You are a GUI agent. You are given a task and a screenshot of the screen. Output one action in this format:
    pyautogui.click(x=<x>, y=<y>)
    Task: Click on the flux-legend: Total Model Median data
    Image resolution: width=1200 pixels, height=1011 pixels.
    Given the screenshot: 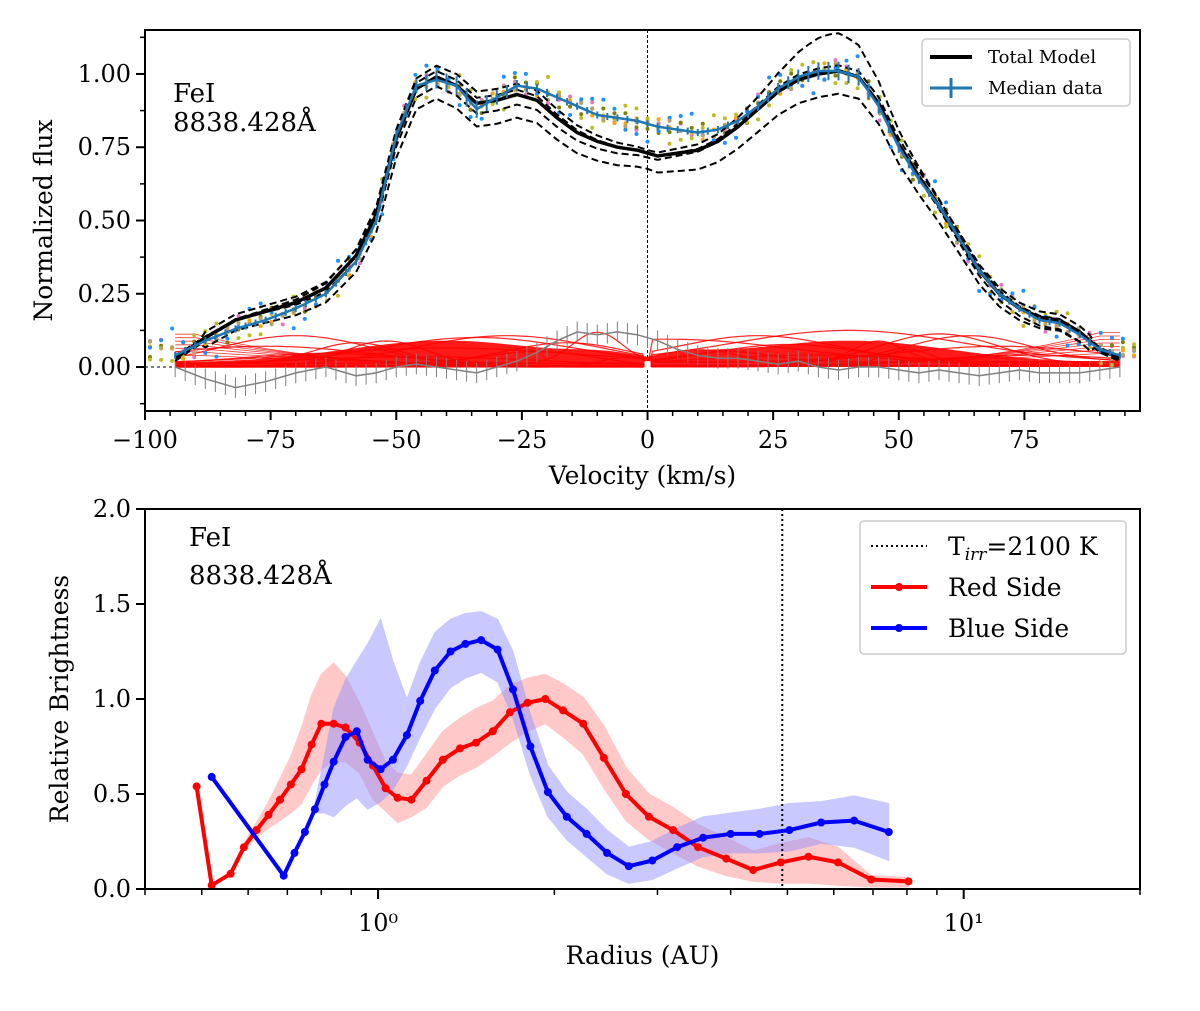 What is the action you would take?
    pyautogui.click(x=1026, y=72)
    